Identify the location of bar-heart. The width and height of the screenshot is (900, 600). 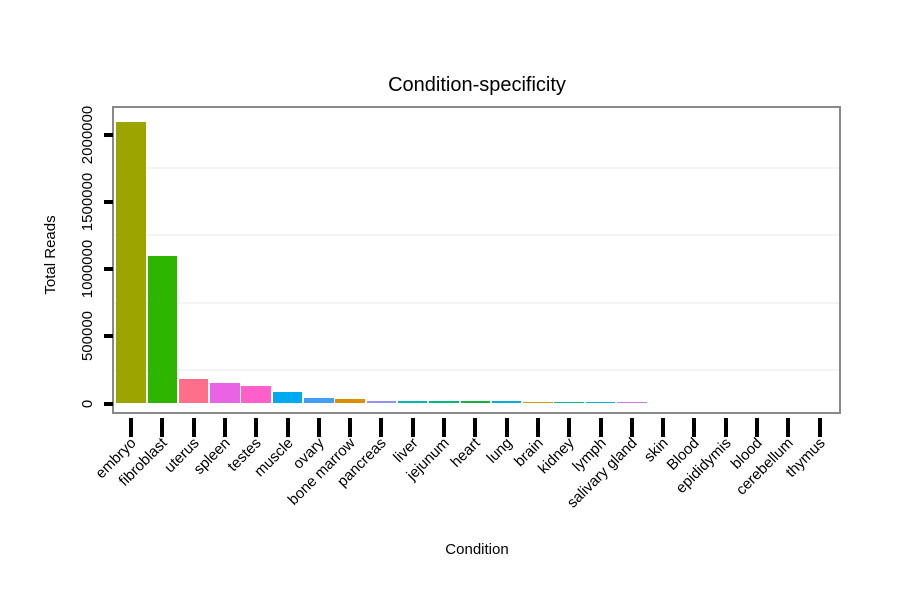
(475, 402).